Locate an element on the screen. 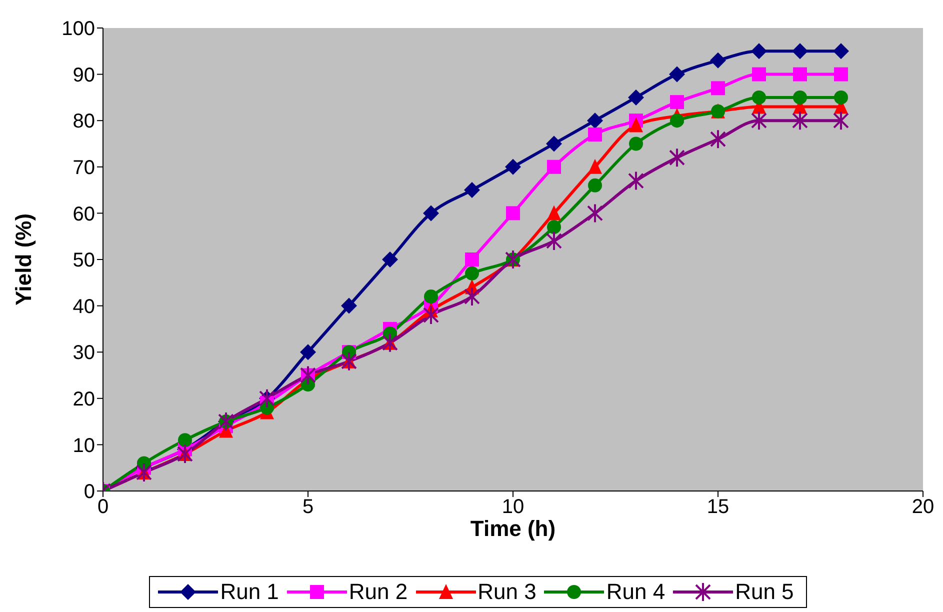  y-tick-label: 40 is located at coordinates (83, 307).